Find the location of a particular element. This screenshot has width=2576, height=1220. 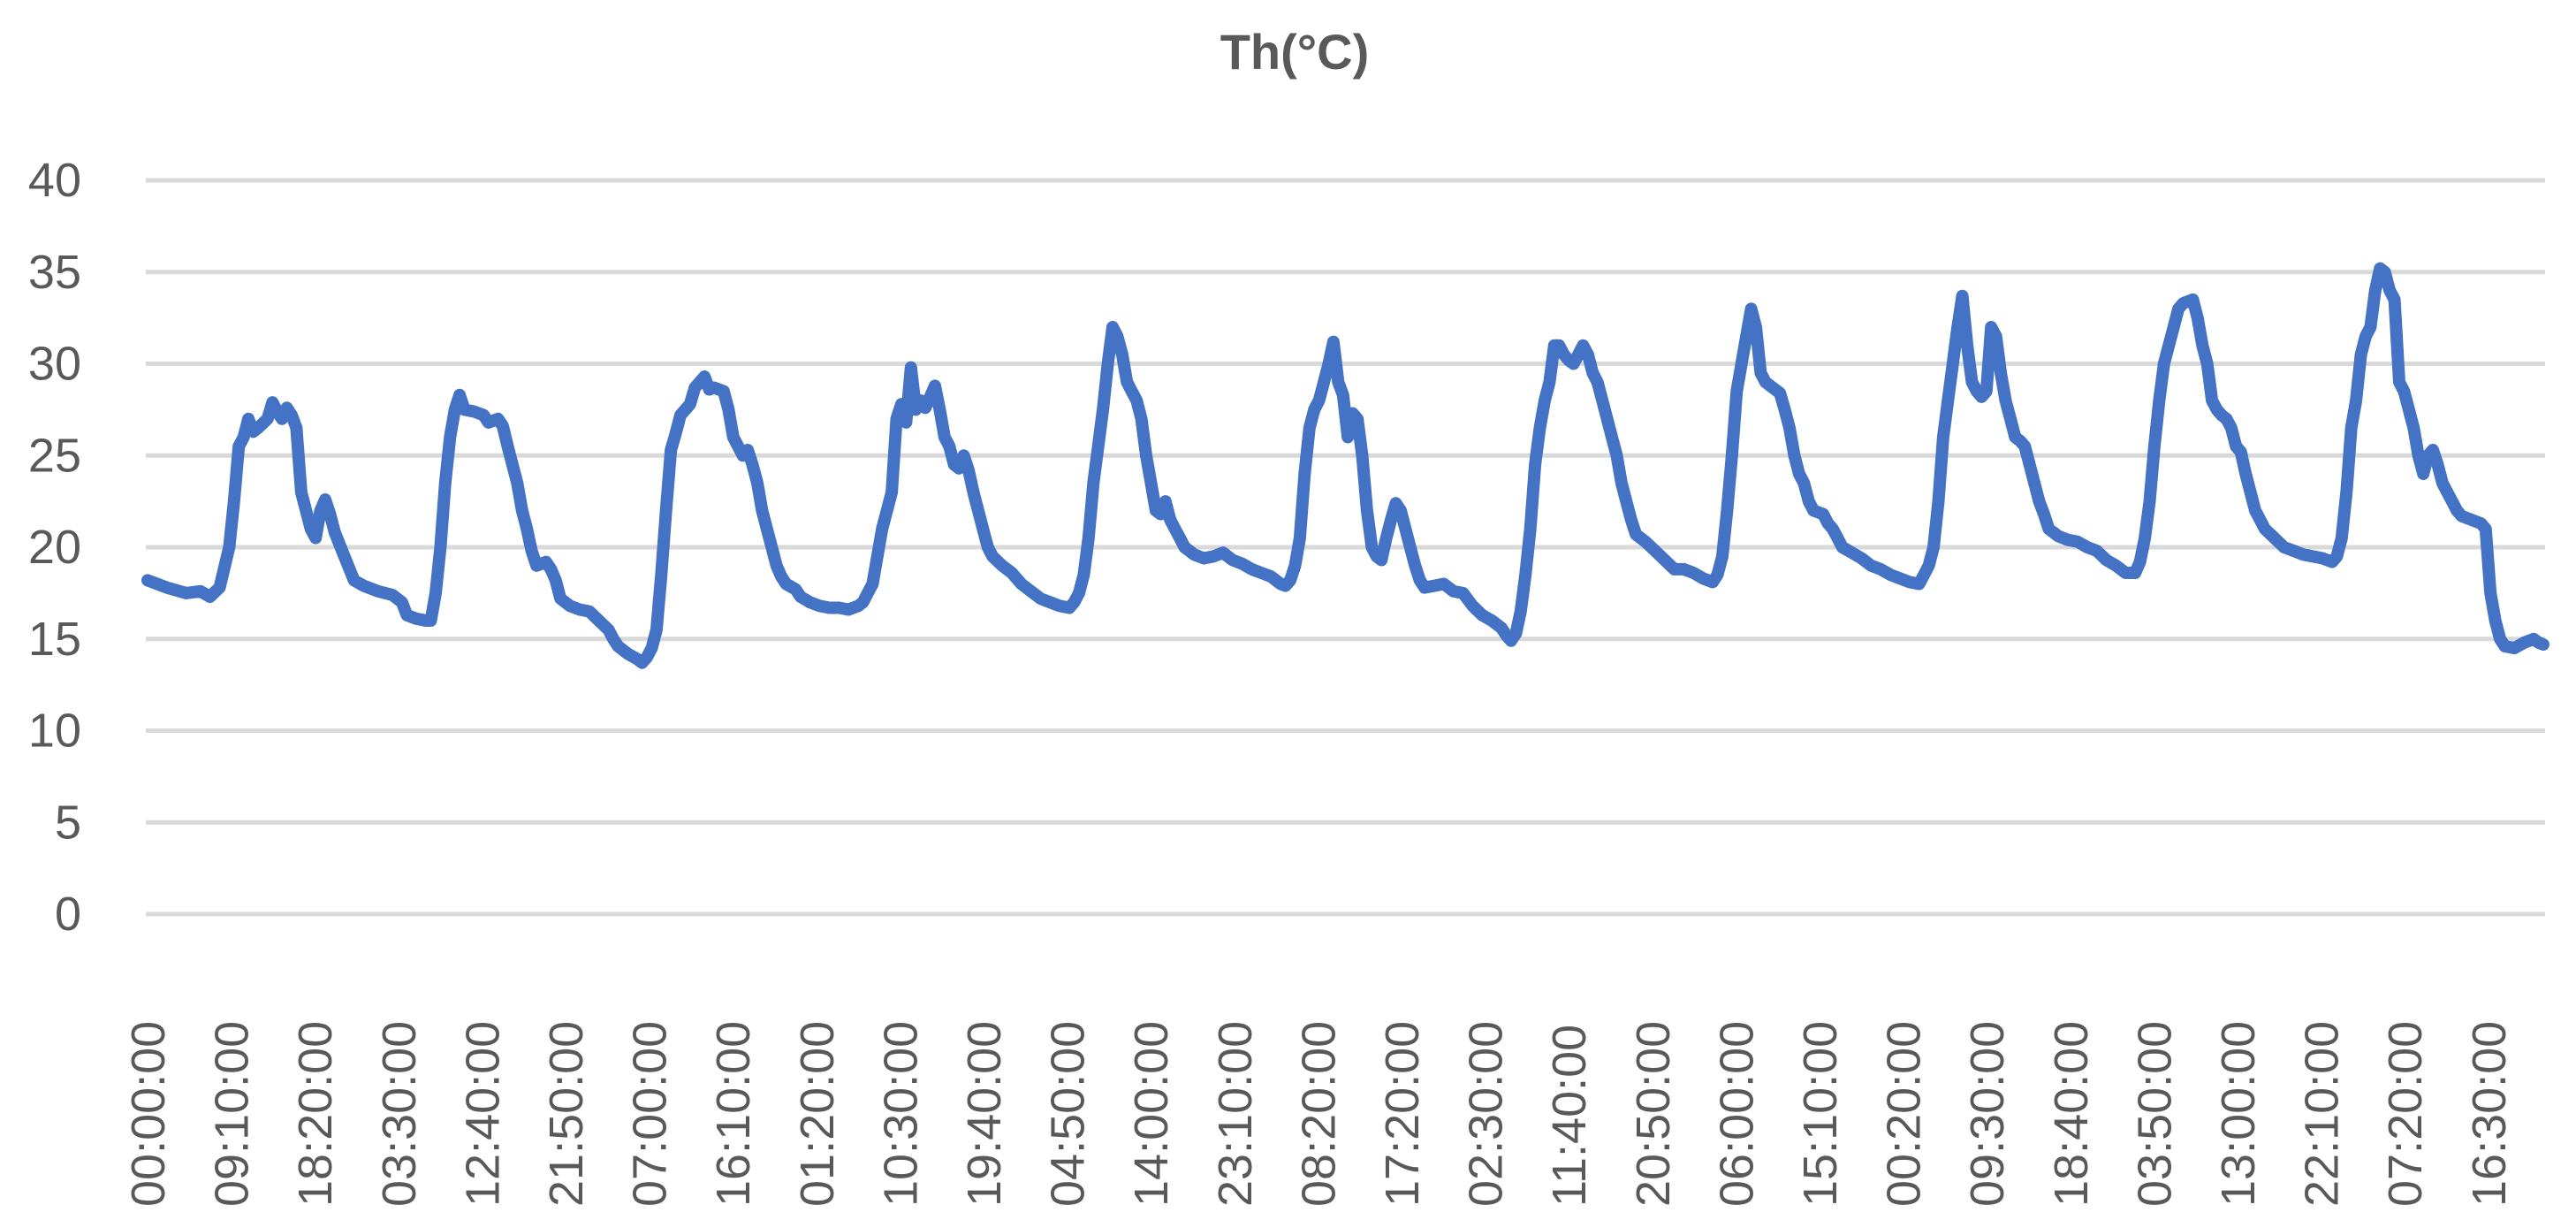

x-tick-label: 00:20:00 is located at coordinates (1905, 1114).